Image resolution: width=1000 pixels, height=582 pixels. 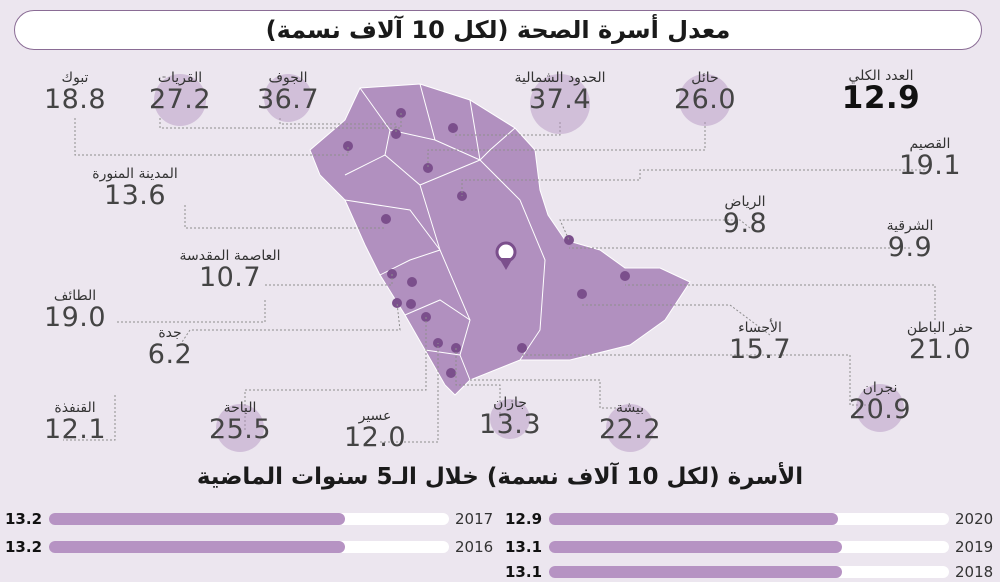 I want to click on total-name: العدد الكلي, so click(x=881, y=76).